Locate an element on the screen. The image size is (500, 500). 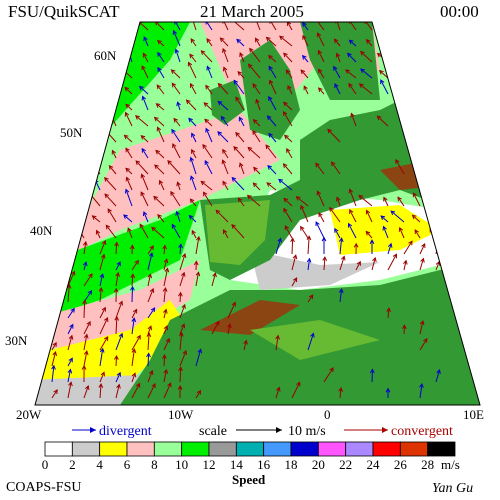
convergent-label: convergent is located at coordinates (422, 431).